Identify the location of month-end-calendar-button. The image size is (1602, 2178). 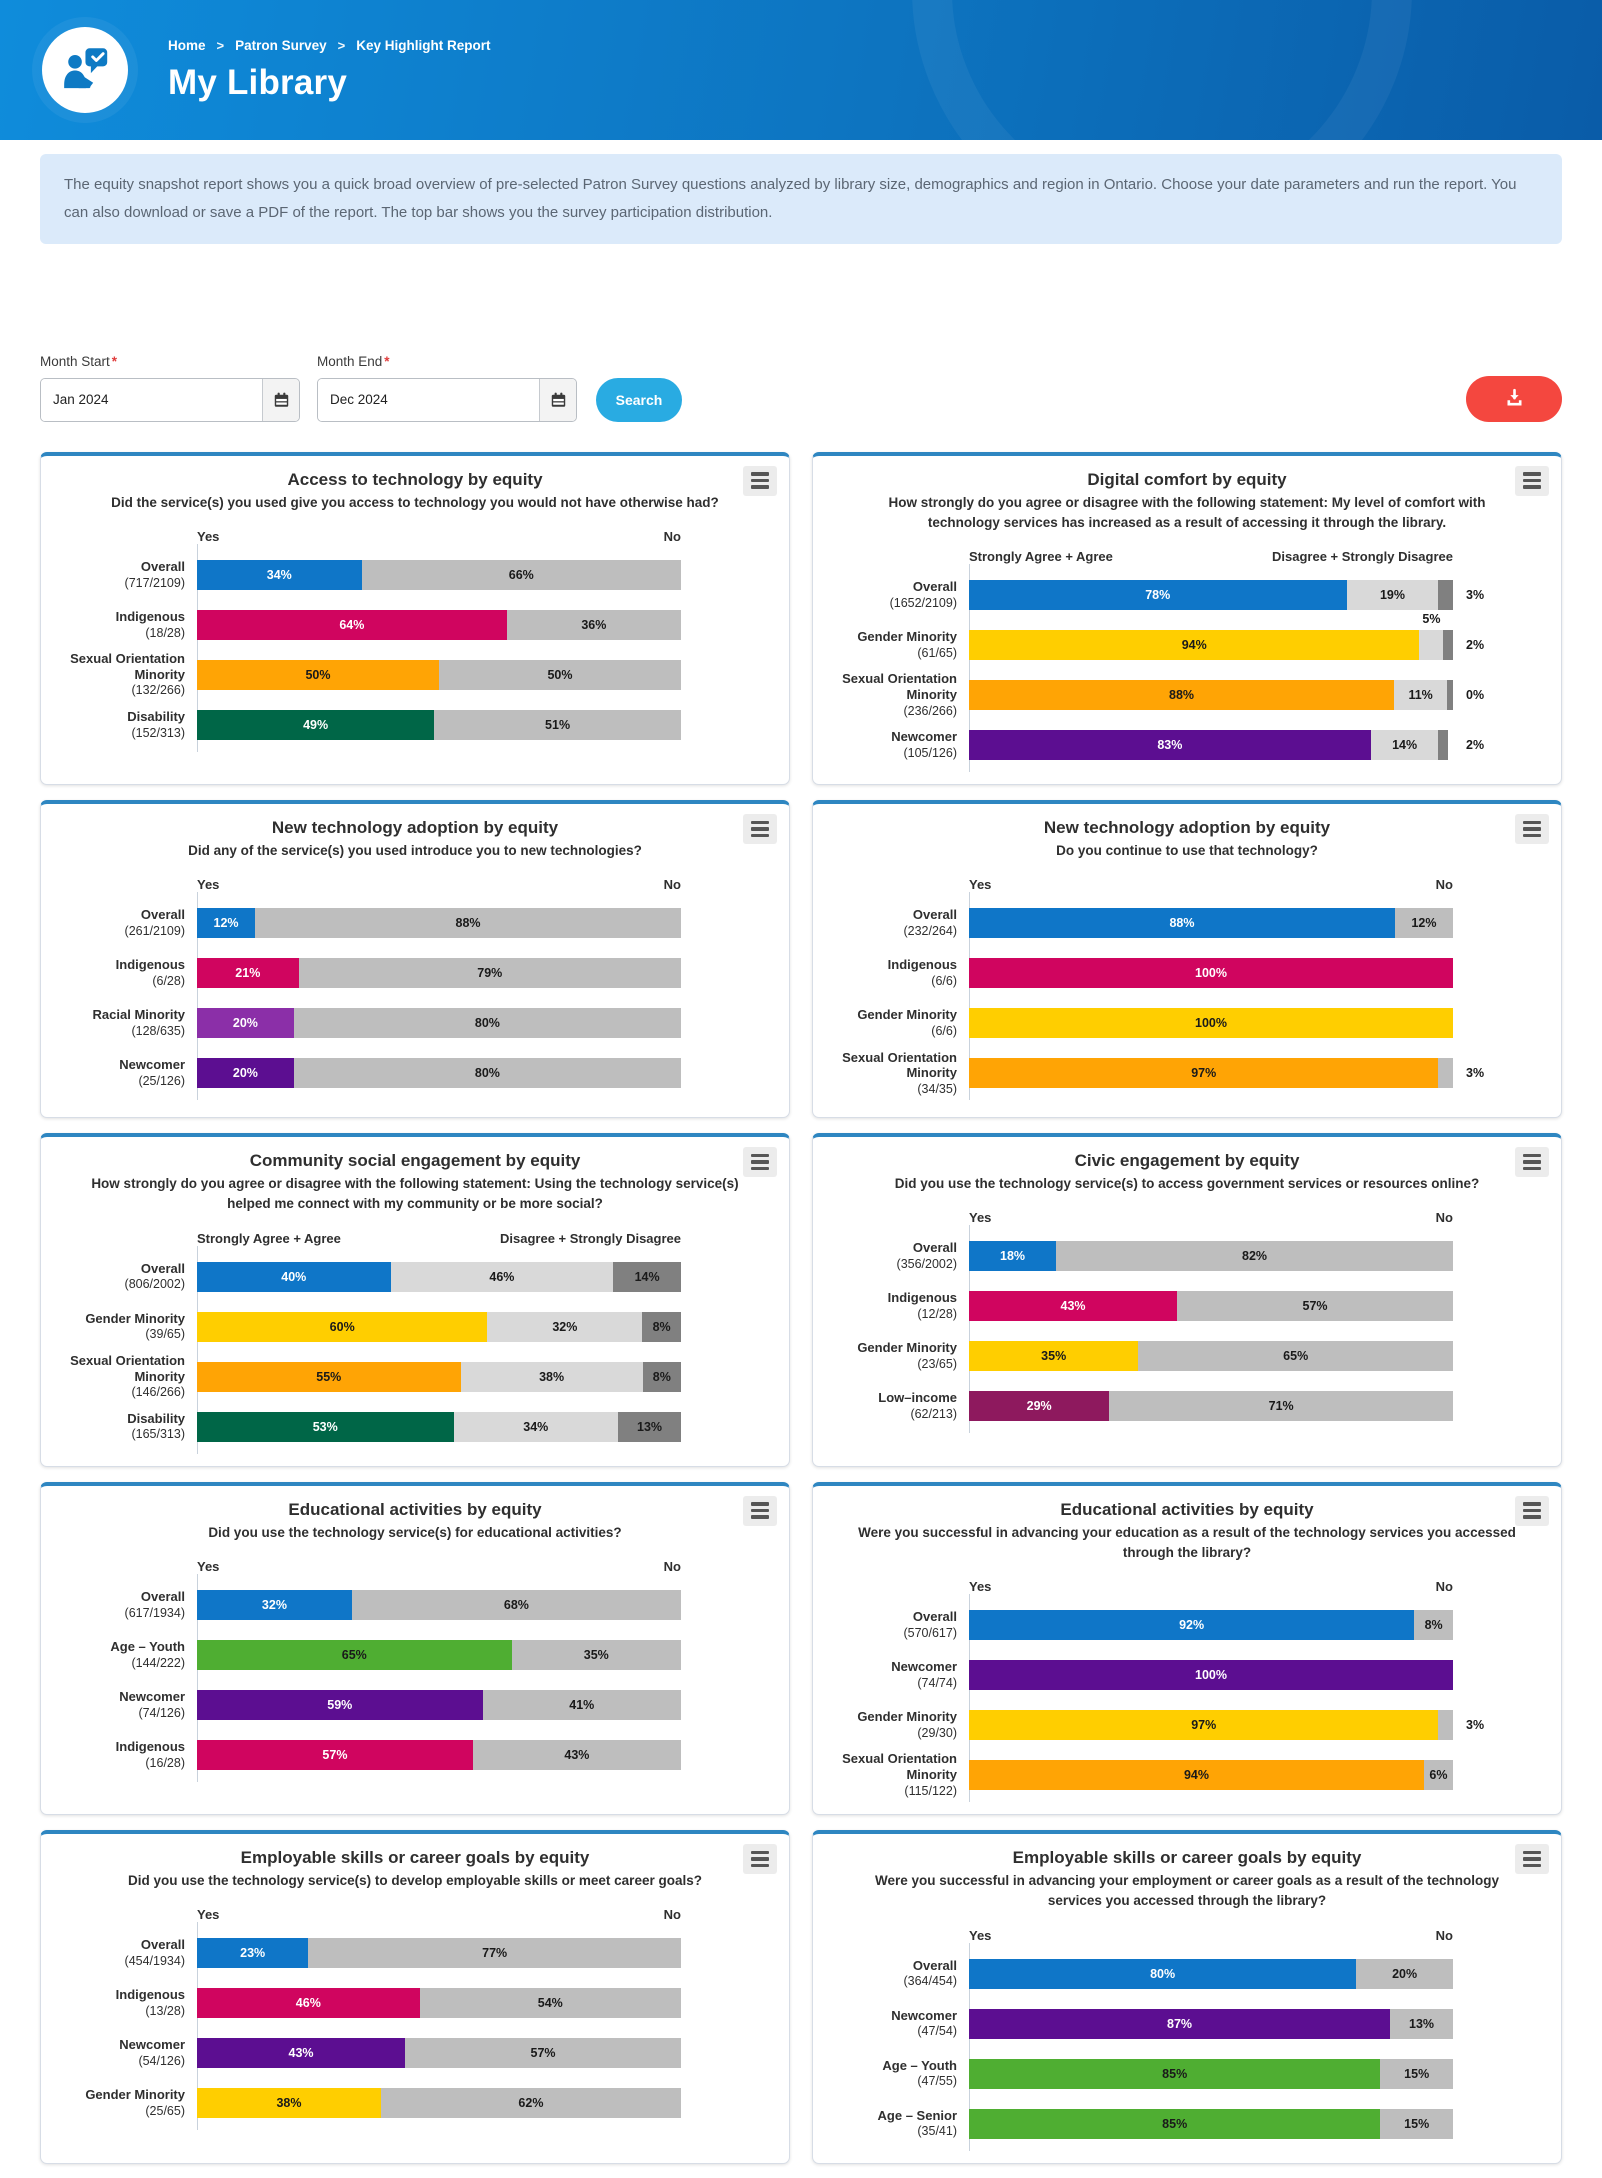
(557, 399).